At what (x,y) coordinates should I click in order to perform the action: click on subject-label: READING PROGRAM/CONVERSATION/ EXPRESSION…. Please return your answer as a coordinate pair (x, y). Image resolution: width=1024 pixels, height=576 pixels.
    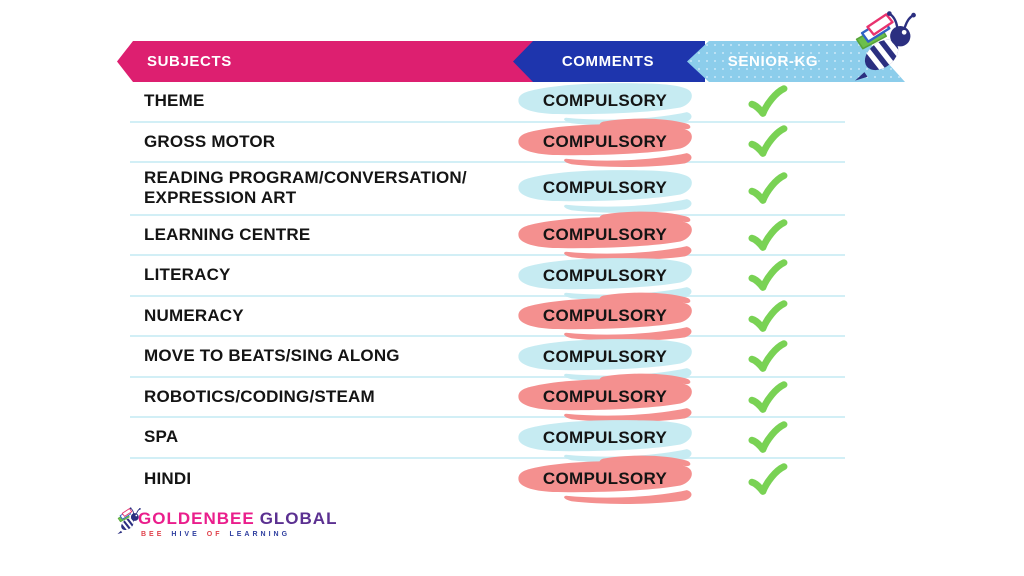
    Looking at the image, I should click on (305, 188).